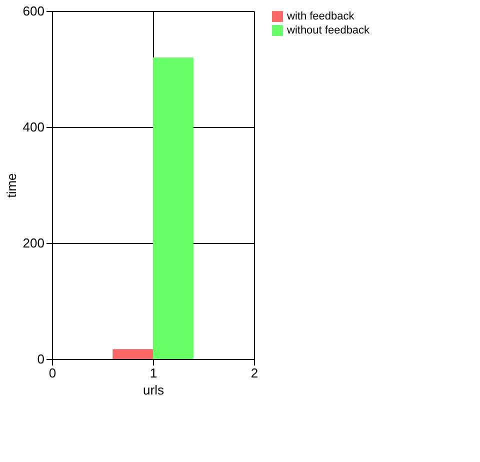  What do you see at coordinates (154, 373) in the screenshot?
I see `x-tick-label: 1` at bounding box center [154, 373].